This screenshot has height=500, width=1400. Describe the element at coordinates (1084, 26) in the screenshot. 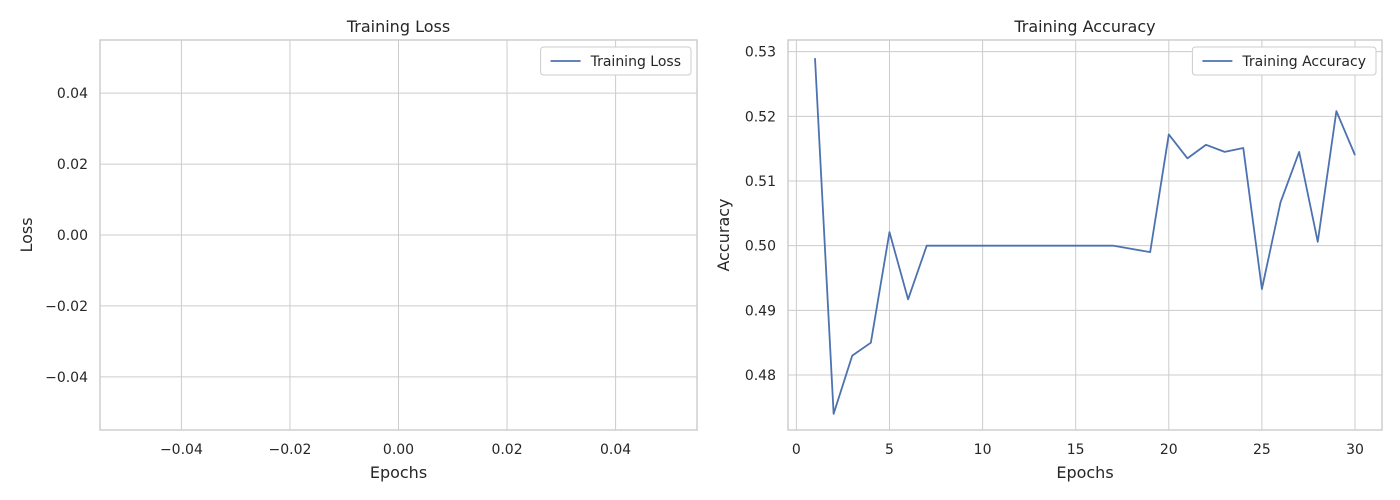

I see `chart-title: Training Accuracy` at that location.